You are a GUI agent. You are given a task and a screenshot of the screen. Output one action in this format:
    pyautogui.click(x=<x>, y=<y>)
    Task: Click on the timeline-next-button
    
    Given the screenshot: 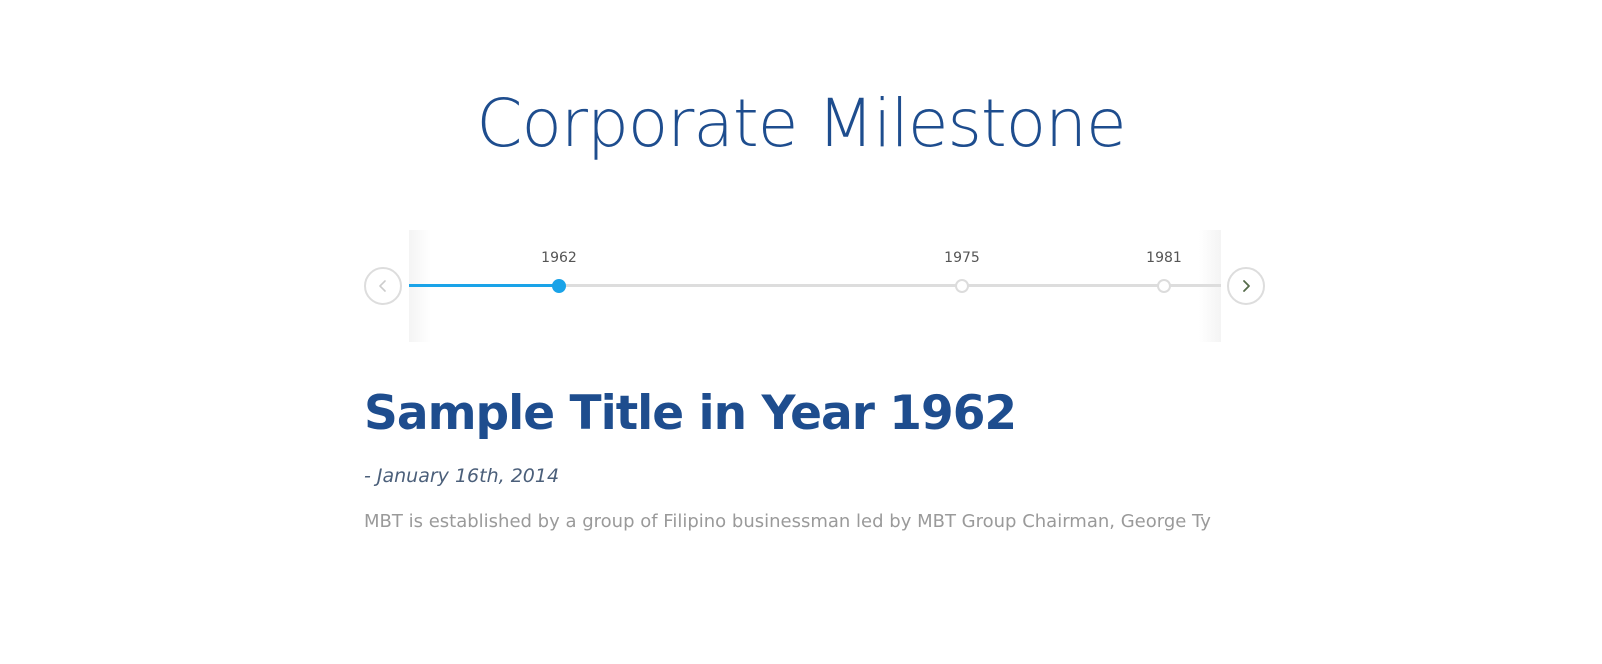 What is the action you would take?
    pyautogui.click(x=1246, y=286)
    